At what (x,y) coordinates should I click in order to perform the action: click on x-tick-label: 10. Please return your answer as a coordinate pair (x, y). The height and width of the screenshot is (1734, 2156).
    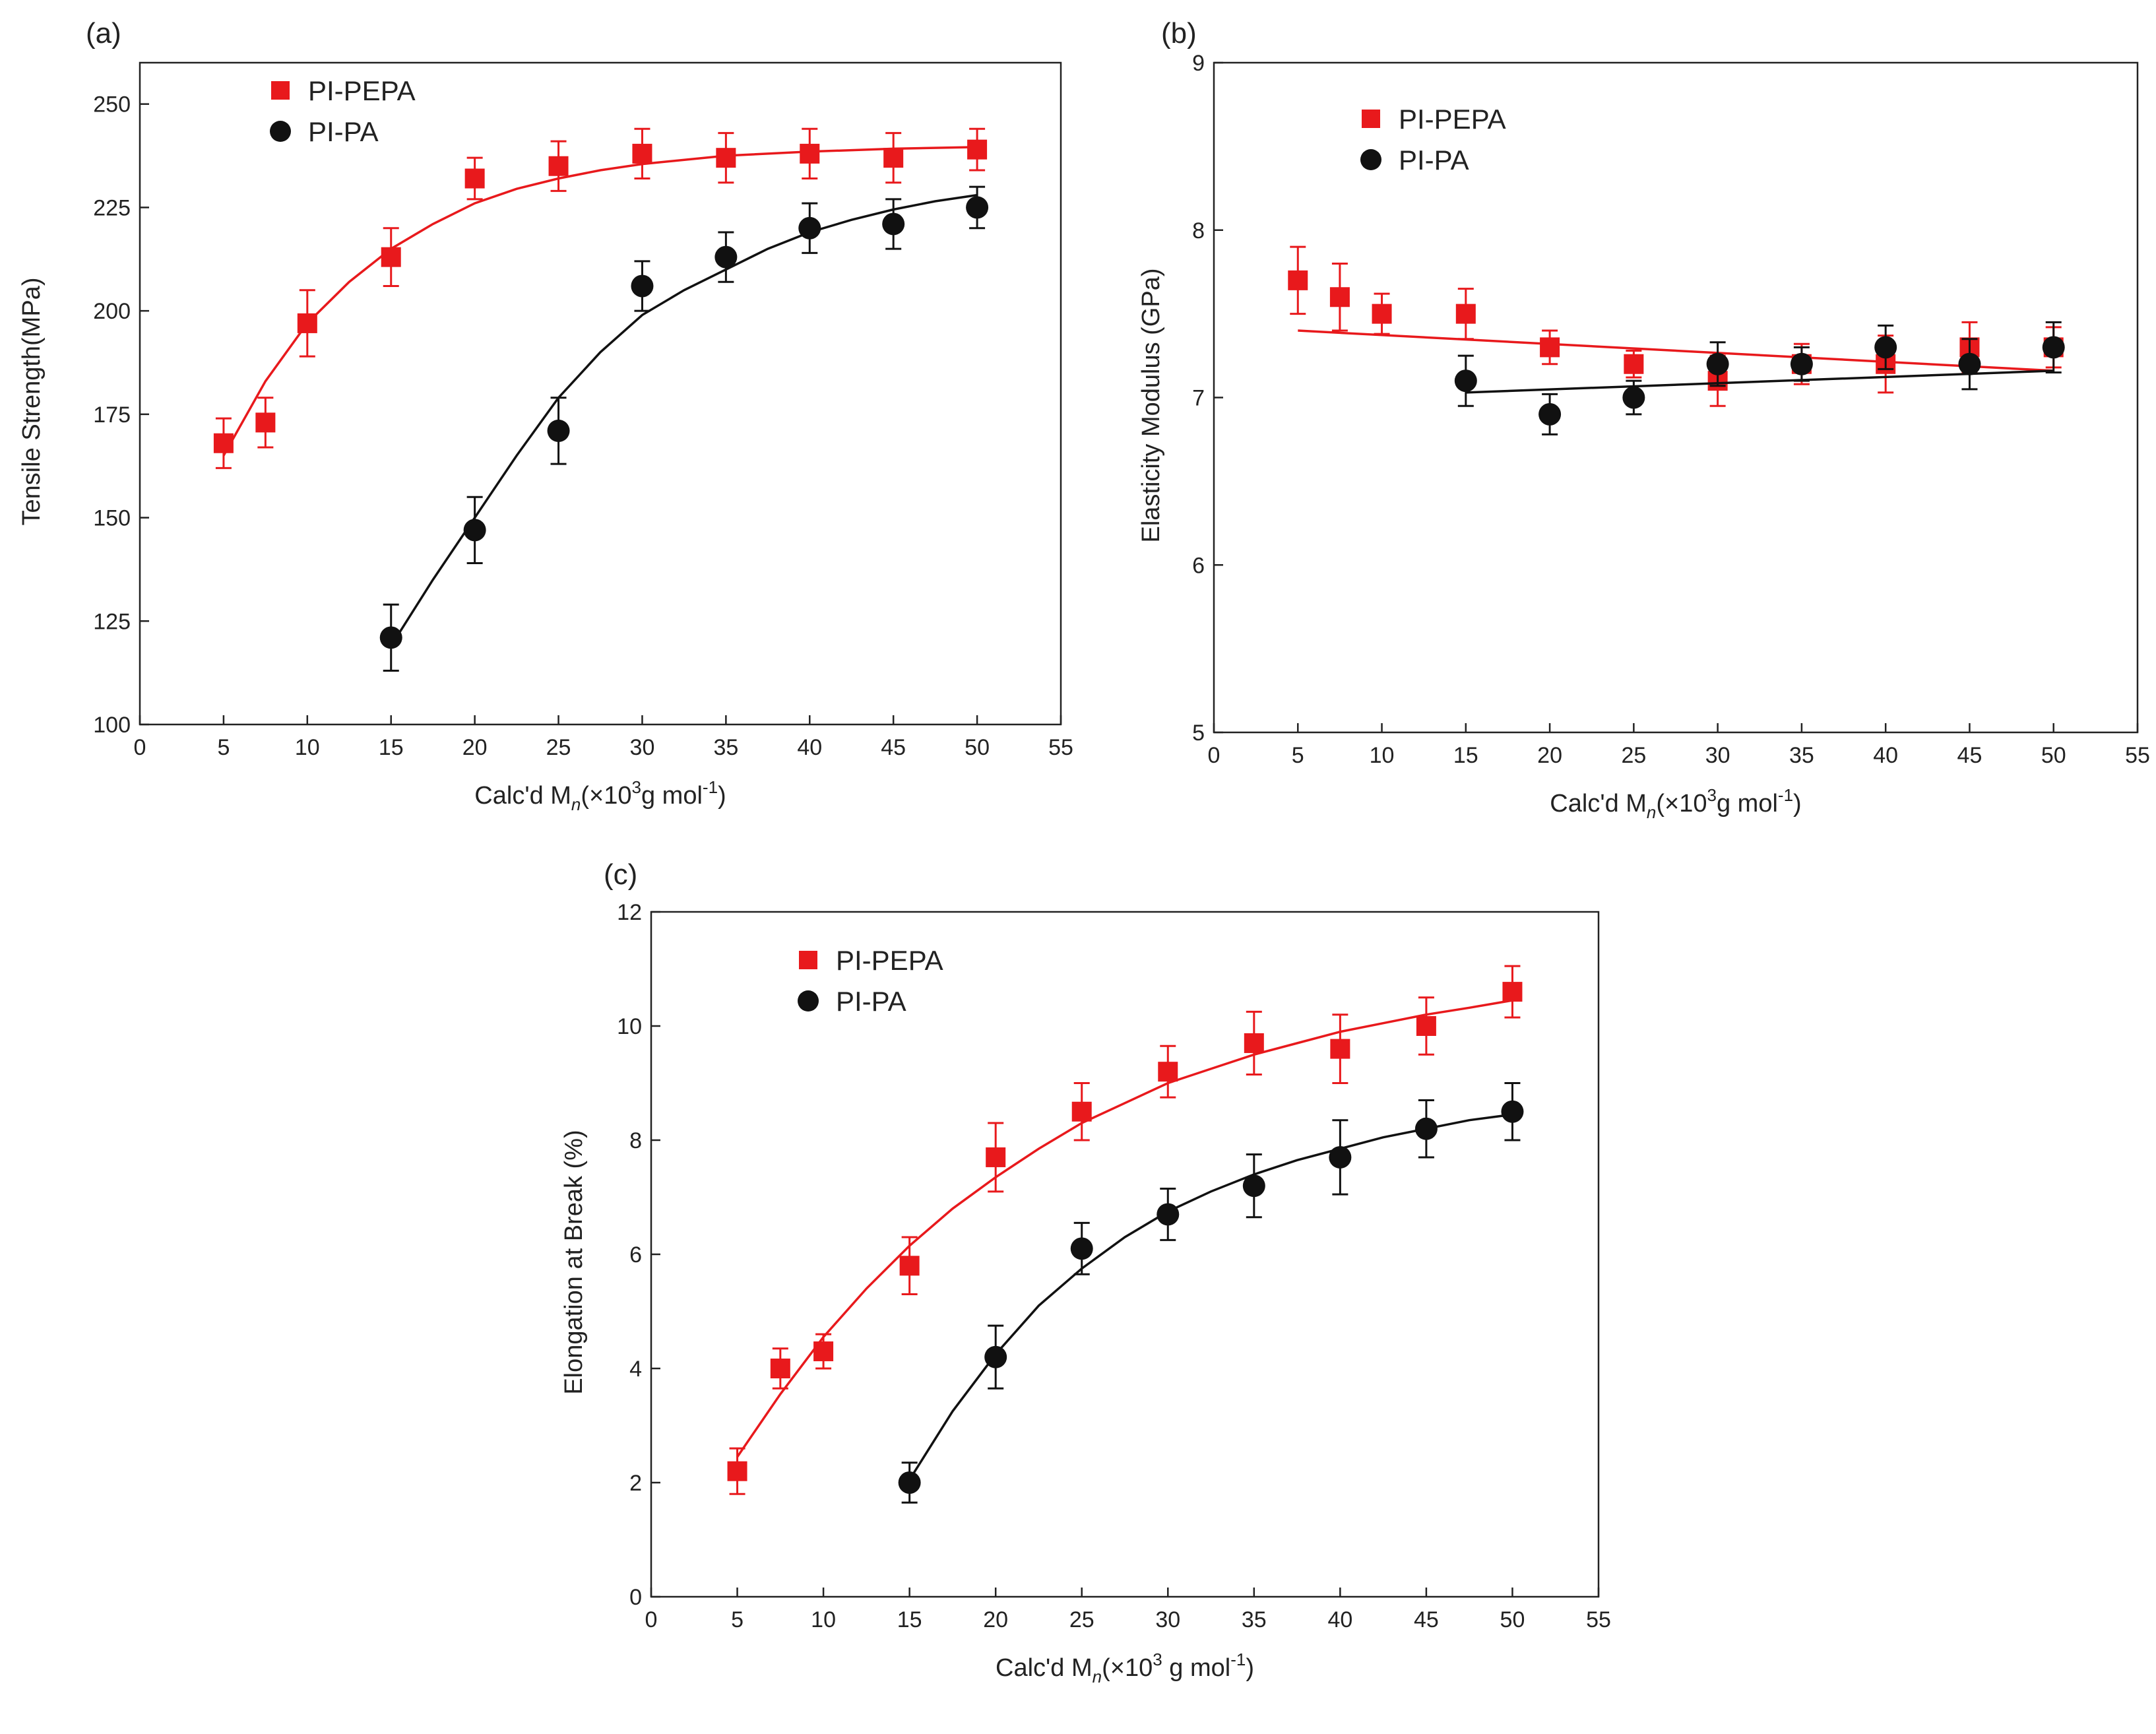
    Looking at the image, I should click on (1383, 755).